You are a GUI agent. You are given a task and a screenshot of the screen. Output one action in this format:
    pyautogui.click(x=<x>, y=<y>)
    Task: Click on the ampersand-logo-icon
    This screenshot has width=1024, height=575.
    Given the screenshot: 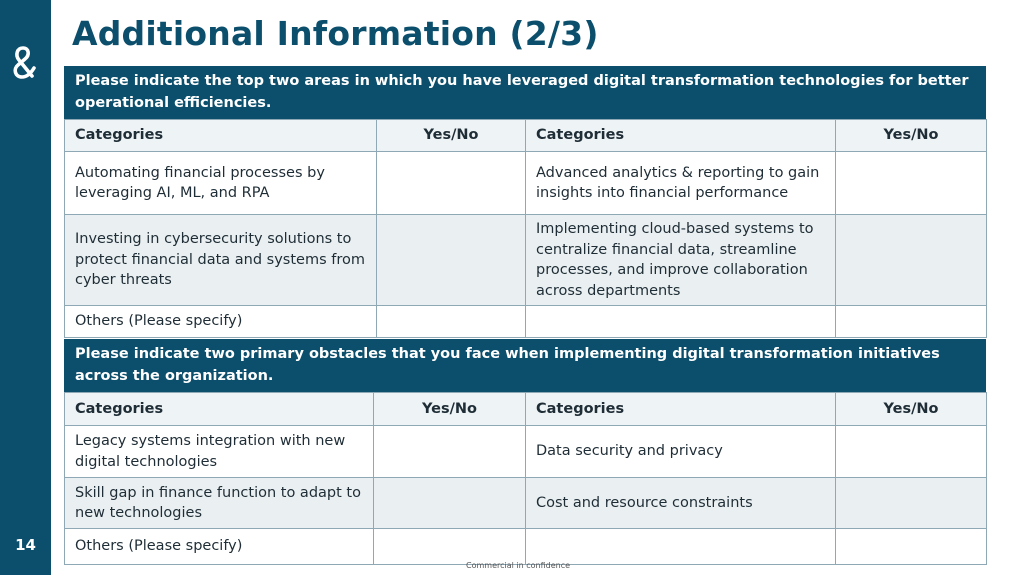 What is the action you would take?
    pyautogui.click(x=26, y=62)
    